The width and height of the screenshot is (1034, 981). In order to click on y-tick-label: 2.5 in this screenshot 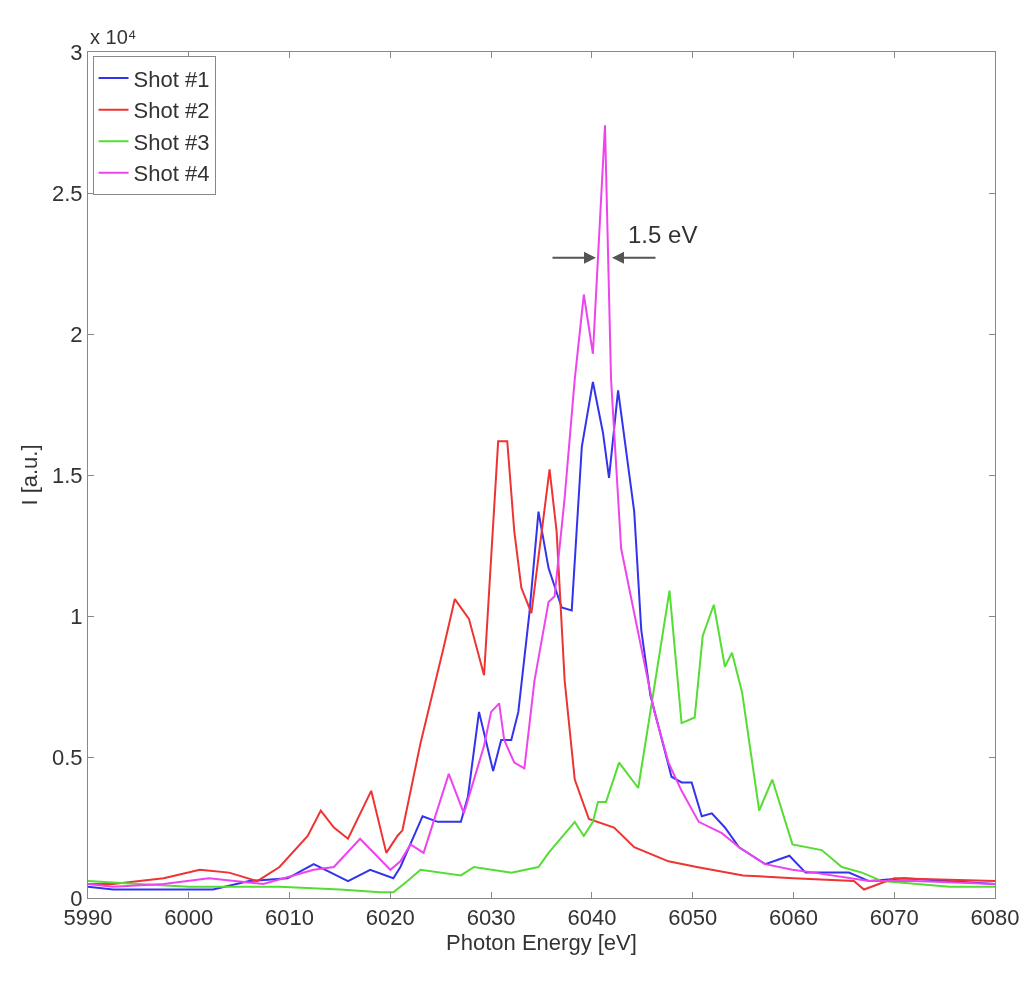, I will do `click(67, 193)`.